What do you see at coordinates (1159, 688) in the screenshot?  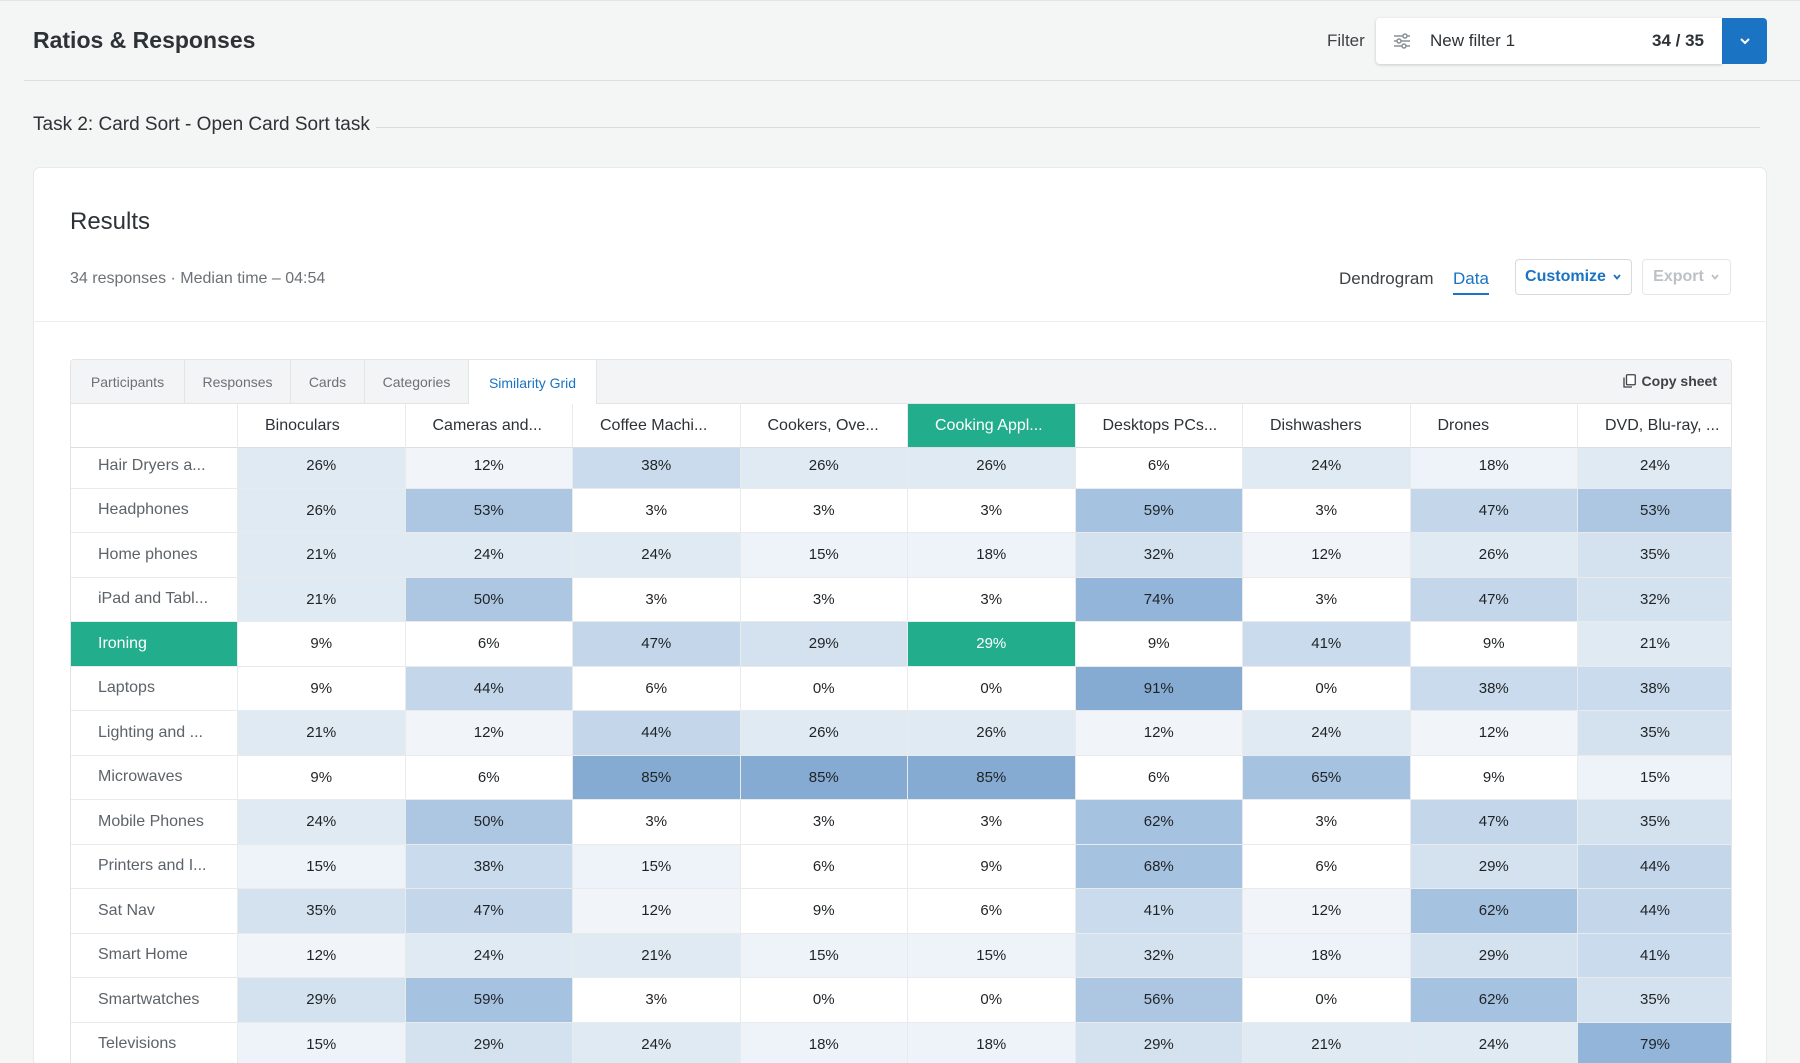 I see `grid-cell: 91%` at bounding box center [1159, 688].